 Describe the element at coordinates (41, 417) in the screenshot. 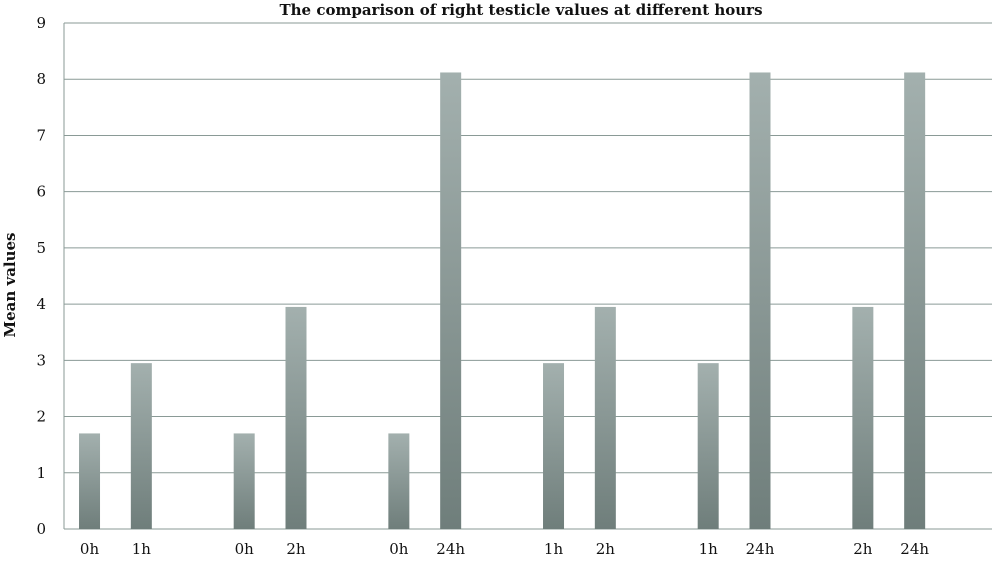

I see `y-tick-label: 2` at that location.